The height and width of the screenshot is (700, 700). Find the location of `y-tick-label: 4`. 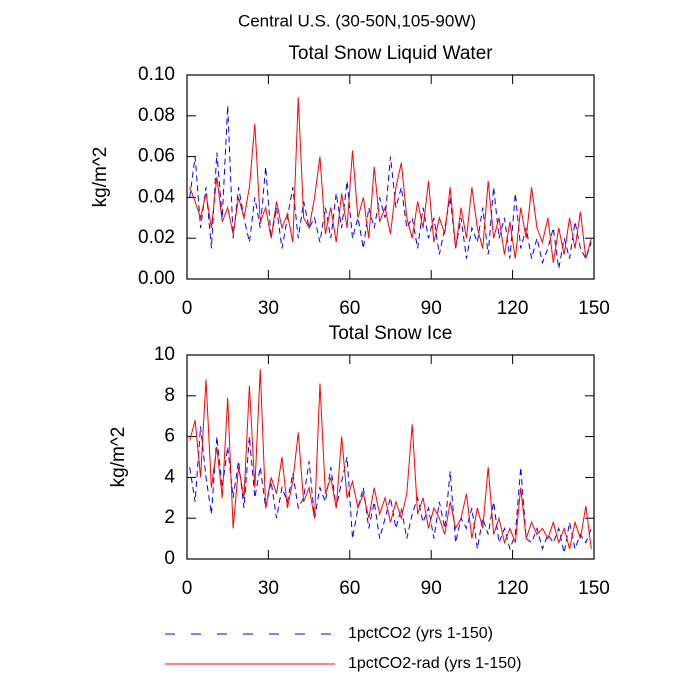

y-tick-label: 4 is located at coordinates (169, 476).